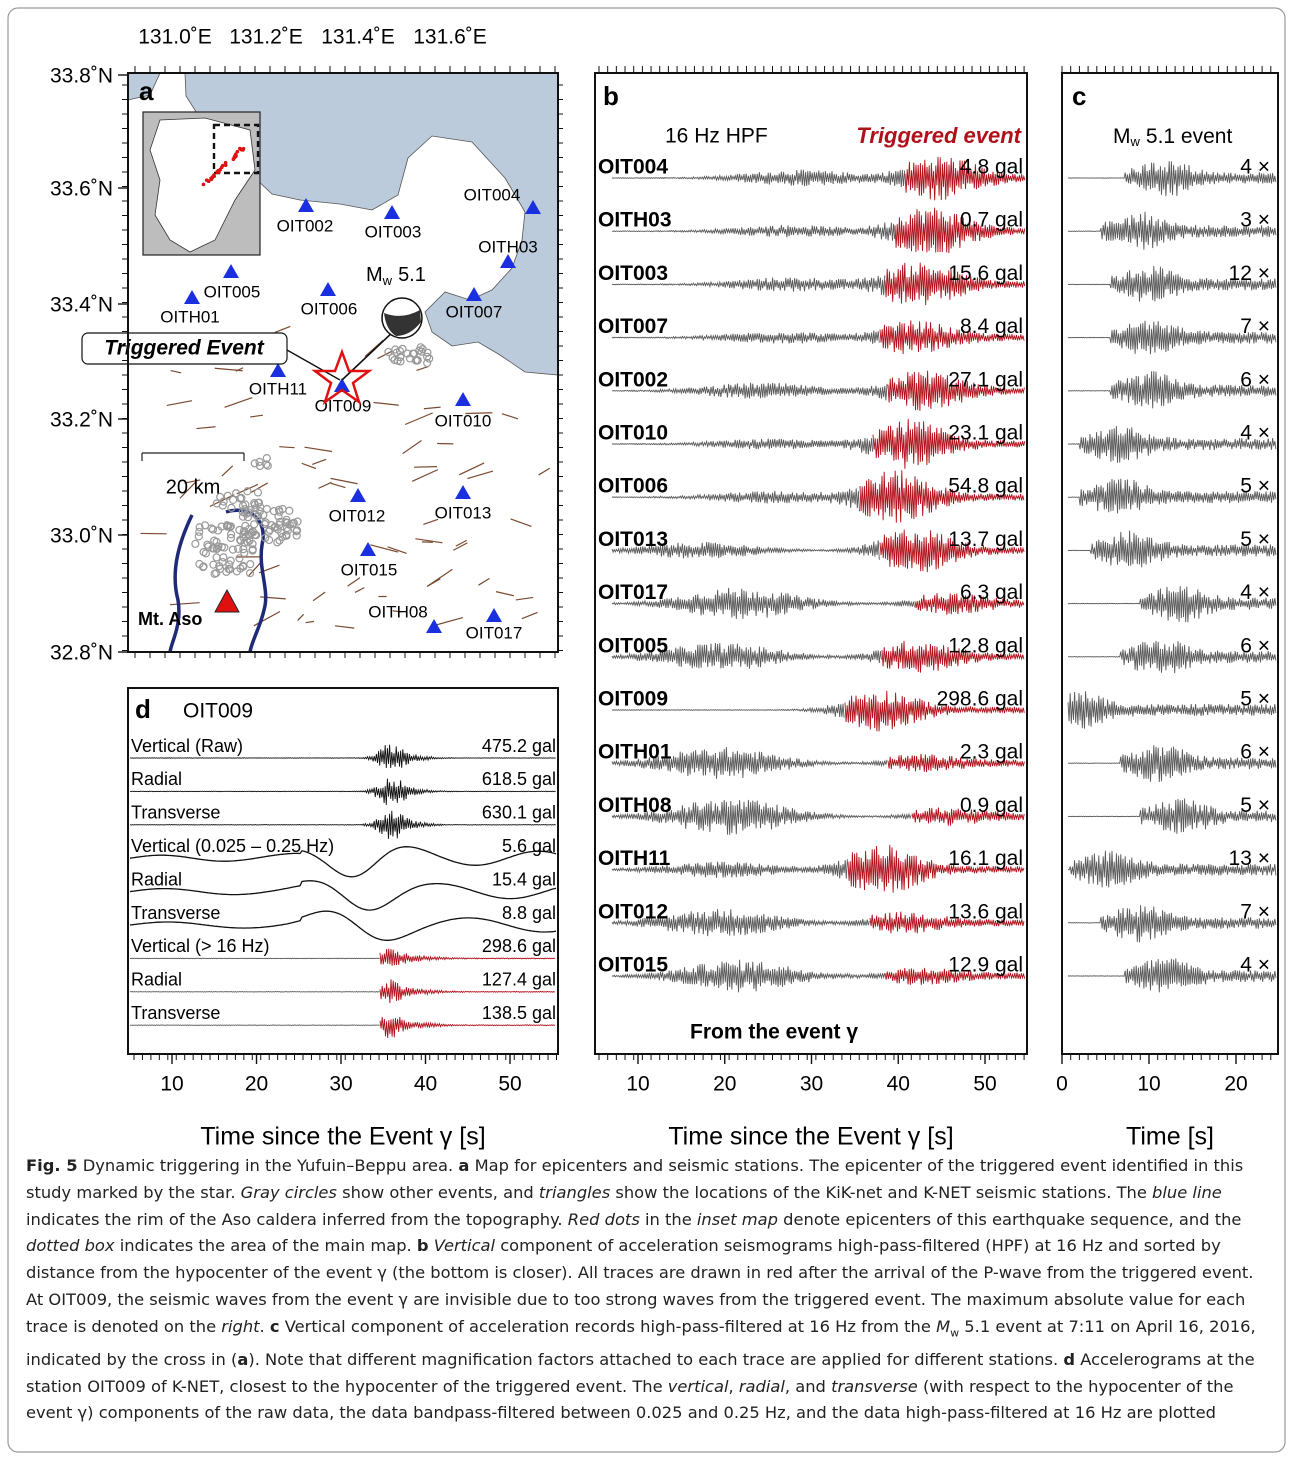  Describe the element at coordinates (991, 167) in the screenshot. I see `max-amplitude: 4.8 gal` at that location.